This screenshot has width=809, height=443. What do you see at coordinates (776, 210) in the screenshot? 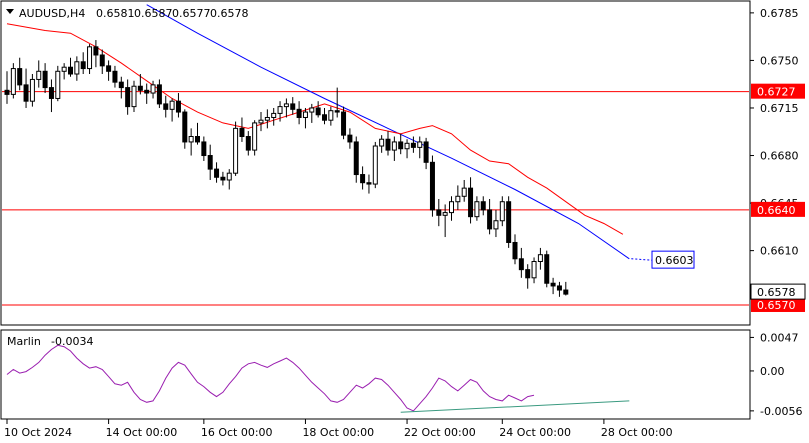
I see `level-price-tag-text: 0.6640` at bounding box center [776, 210].